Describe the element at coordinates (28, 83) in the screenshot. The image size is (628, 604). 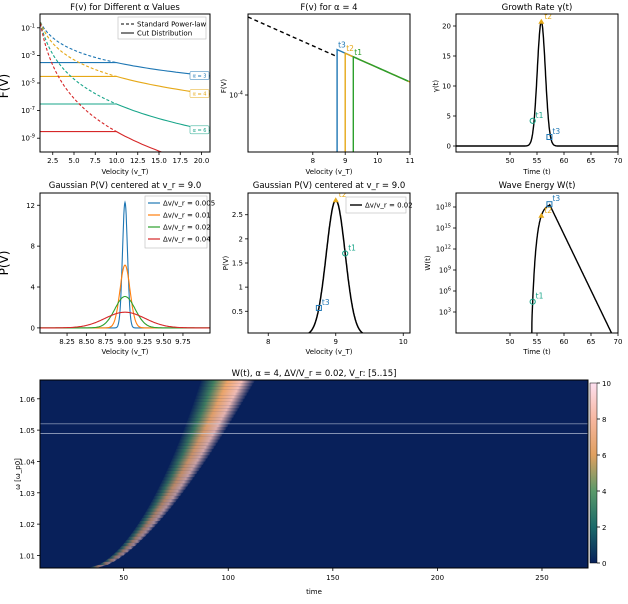
I see `y-tick-label: 10⁻⁵` at that location.